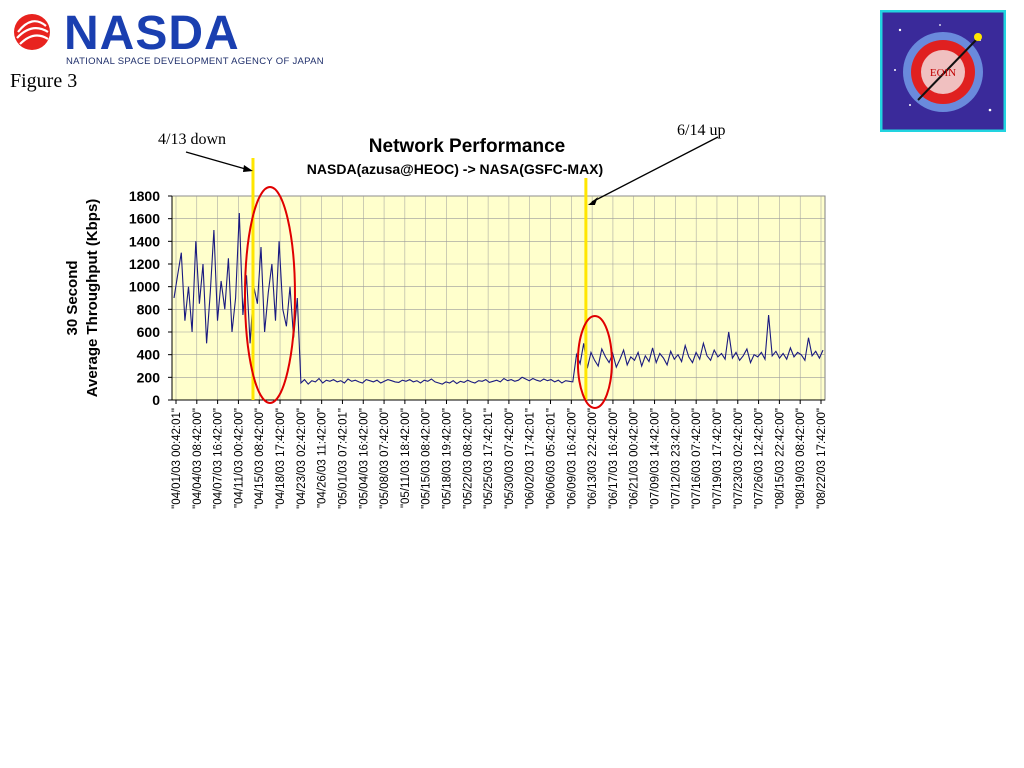 This screenshot has width=1024, height=768. What do you see at coordinates (455, 169) in the screenshot?
I see `chart-subtitle: NASDA(azusa@HEOC) -> NASA(GSFC-MAX)` at bounding box center [455, 169].